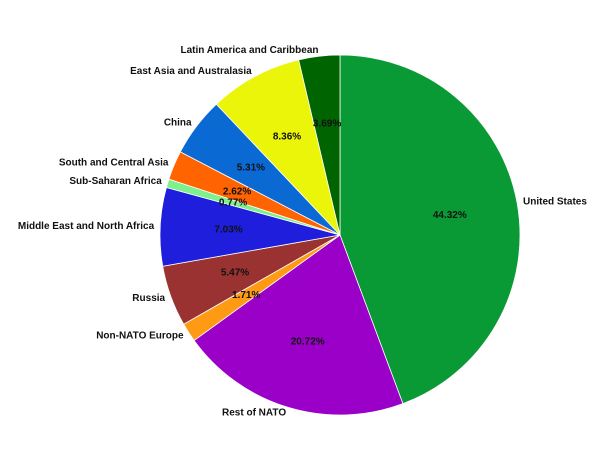 This screenshot has height=463, width=600. I want to click on pct-label-sub-saharan-africa: 0.77%, so click(233, 203).